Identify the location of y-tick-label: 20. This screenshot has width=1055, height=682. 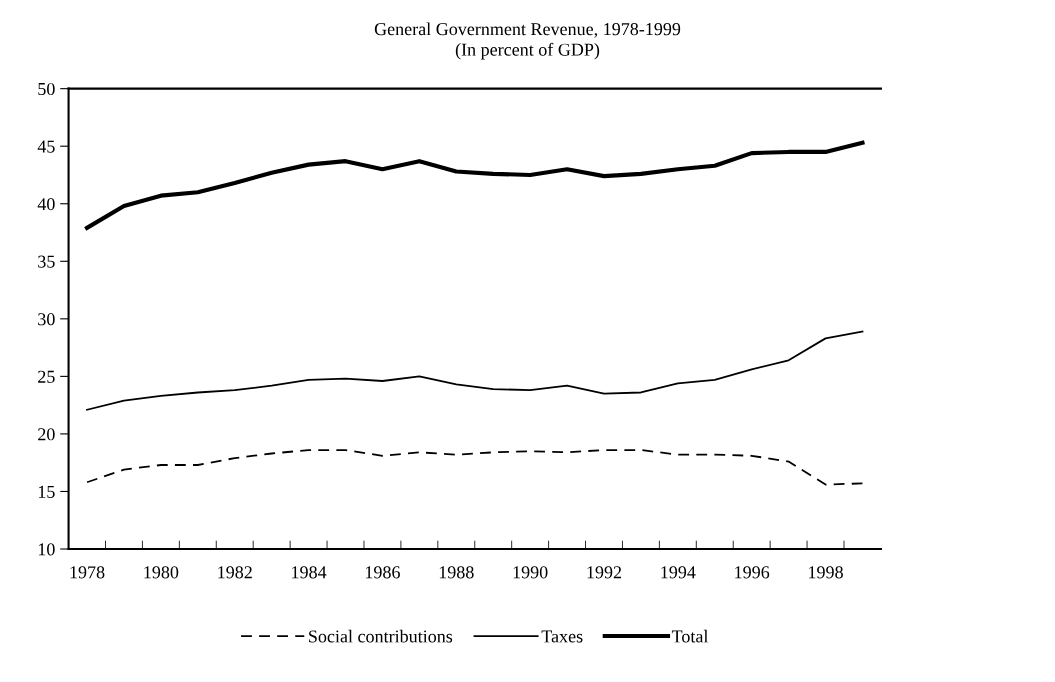
(46, 434).